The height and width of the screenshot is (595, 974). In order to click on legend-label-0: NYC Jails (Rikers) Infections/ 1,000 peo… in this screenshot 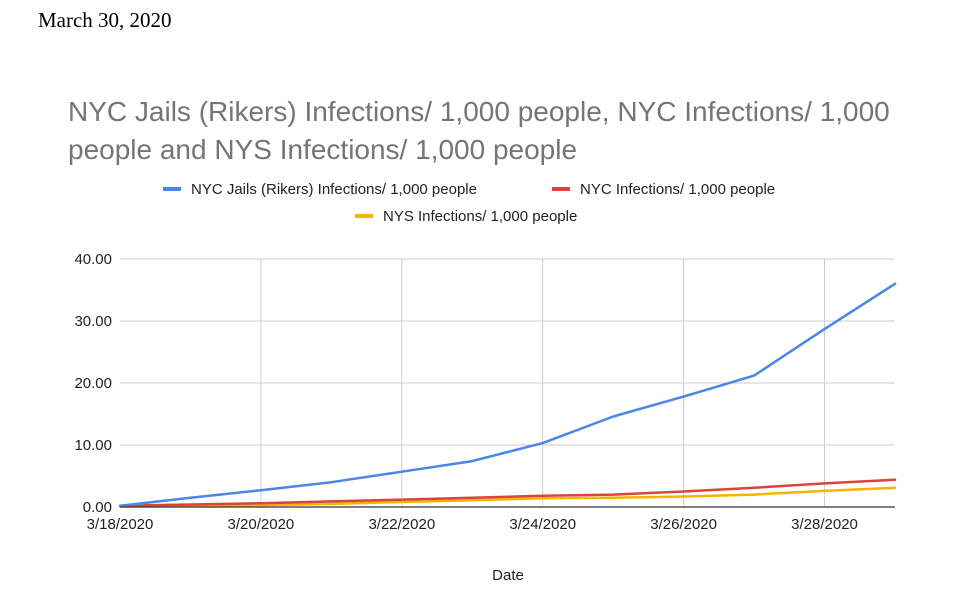, I will do `click(334, 189)`.